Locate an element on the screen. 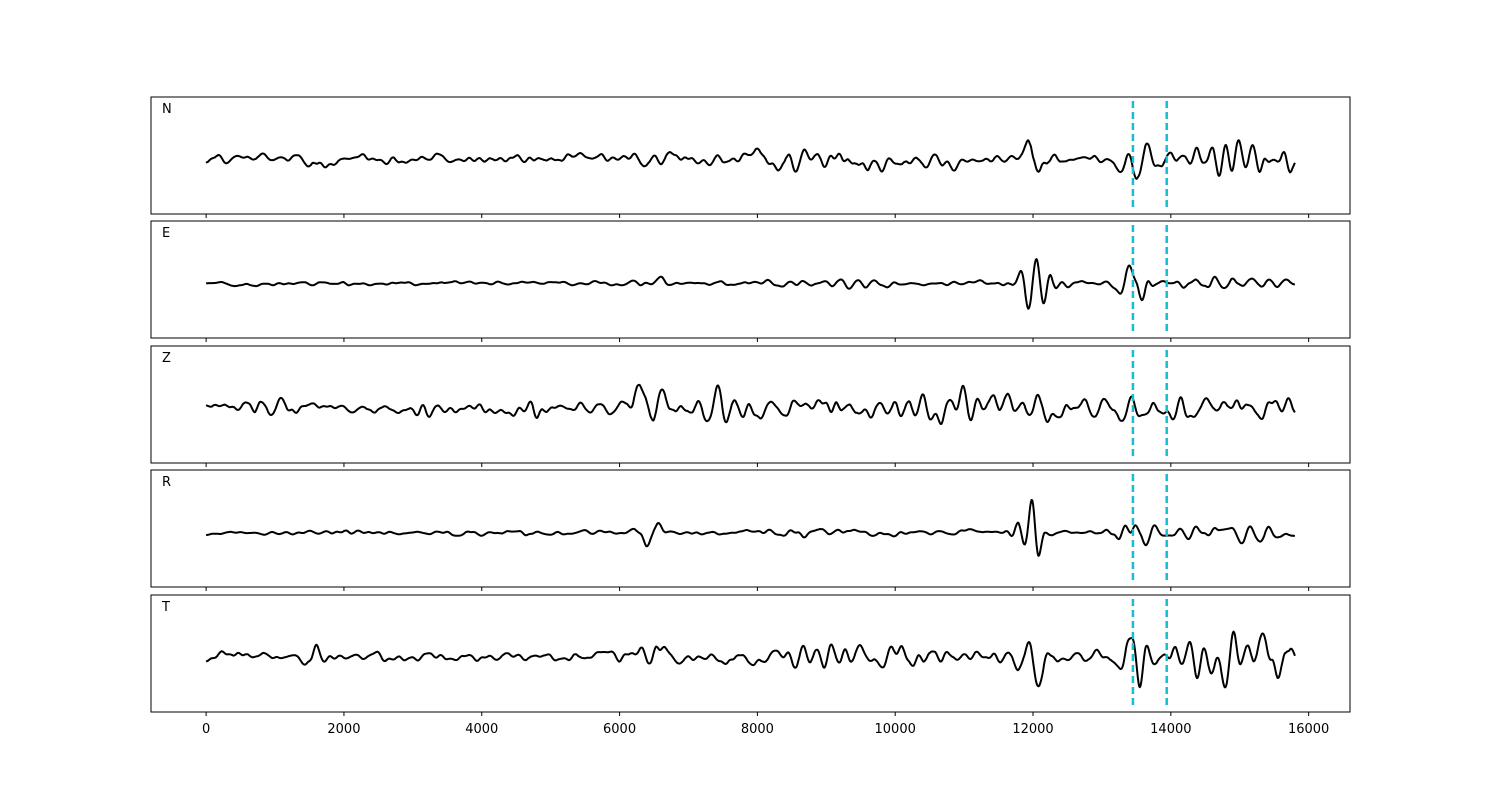 The image size is (1500, 800). panel-n: N is located at coordinates (750, 157).